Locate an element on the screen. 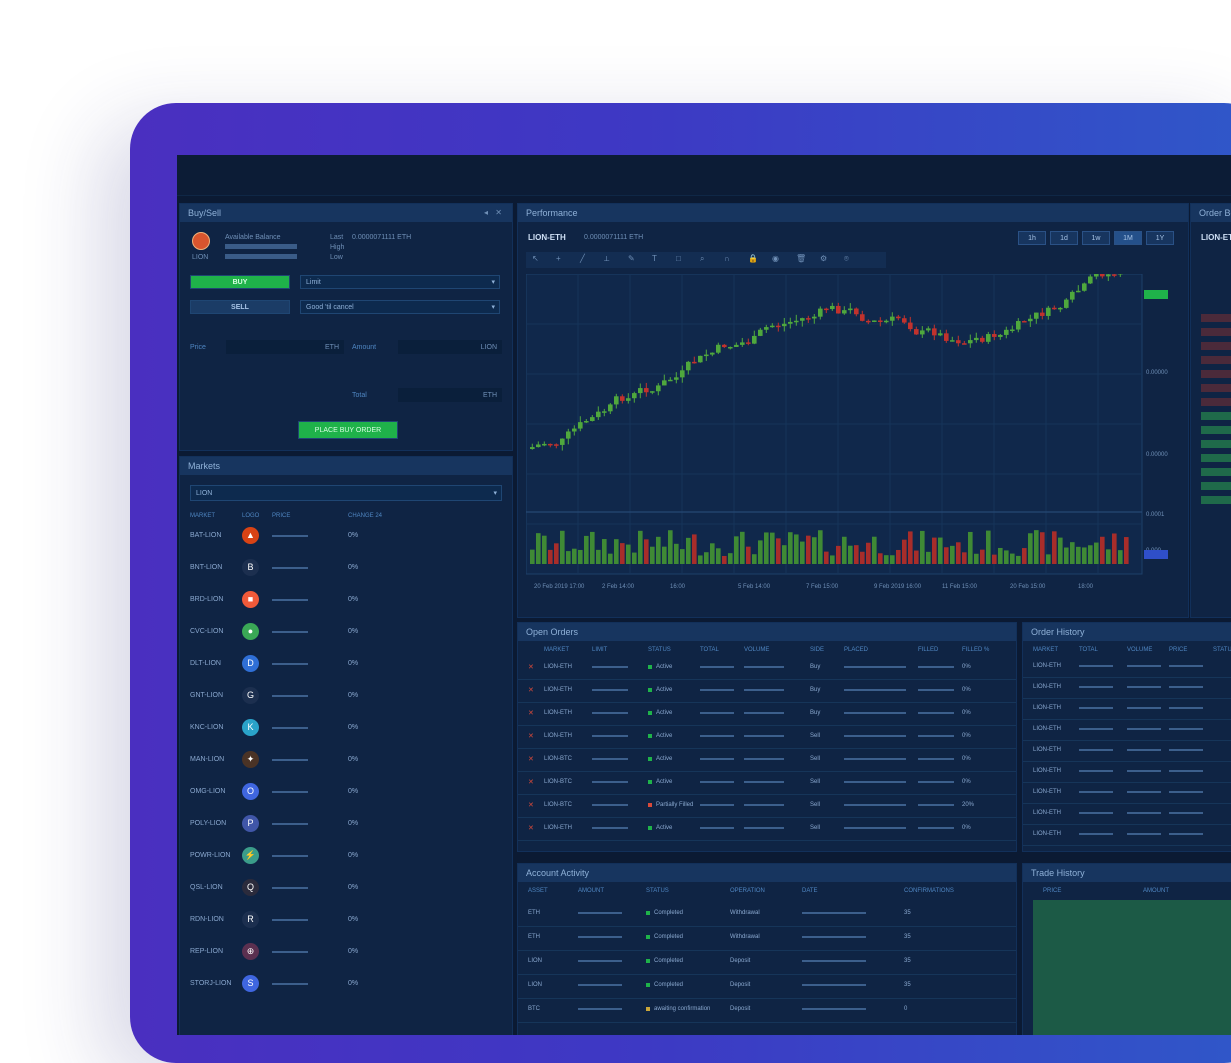 This screenshot has height=1063, width=1231. markets-search-input: LION▾ is located at coordinates (346, 493).